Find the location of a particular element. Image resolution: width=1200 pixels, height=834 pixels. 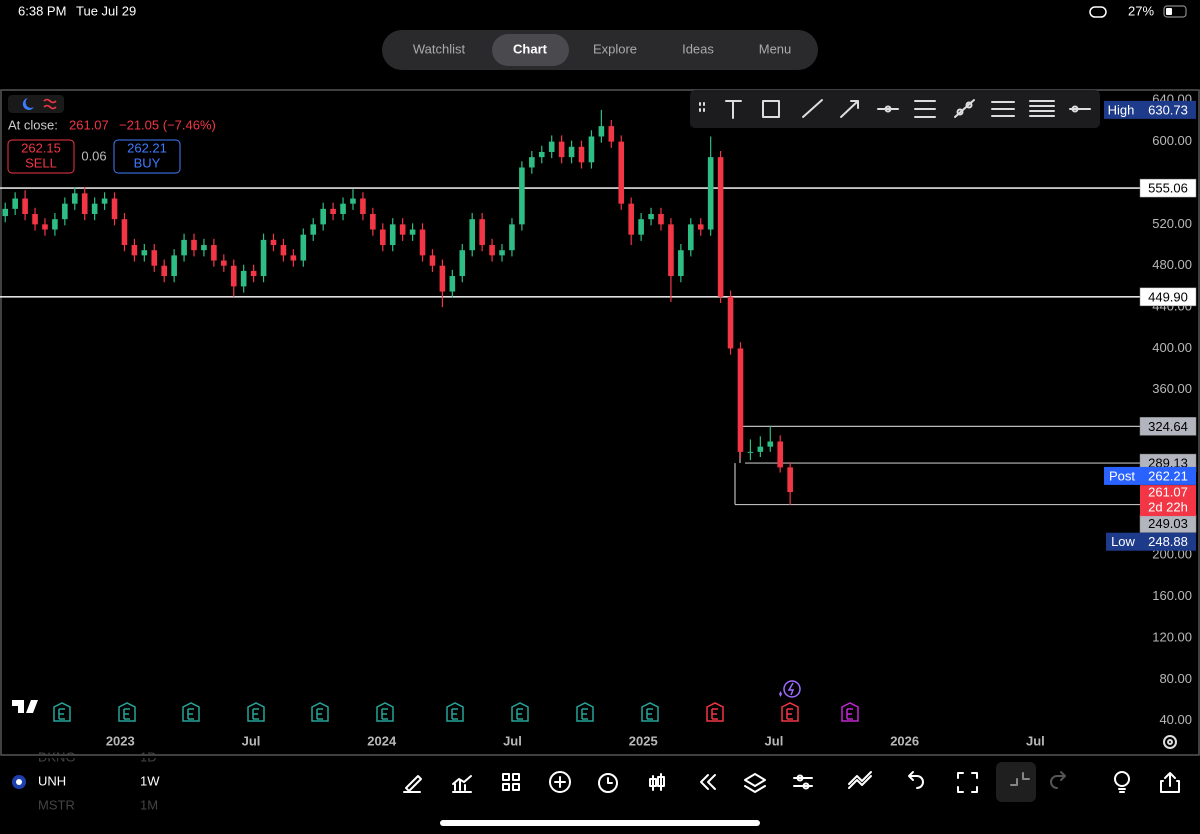

active-tool is located at coordinates (1016, 782).